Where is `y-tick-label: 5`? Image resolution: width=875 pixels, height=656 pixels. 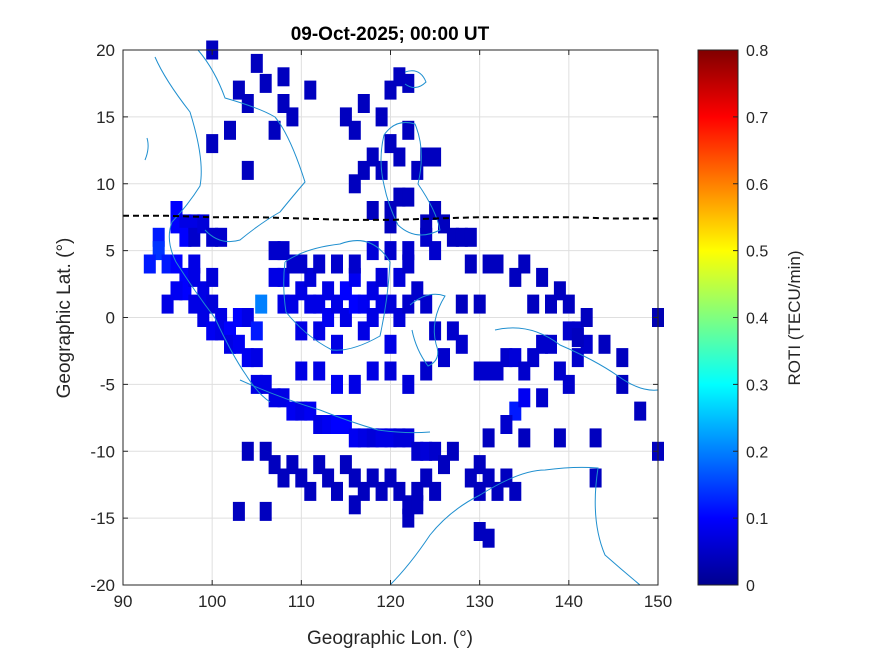 y-tick-label: 5 is located at coordinates (110, 251).